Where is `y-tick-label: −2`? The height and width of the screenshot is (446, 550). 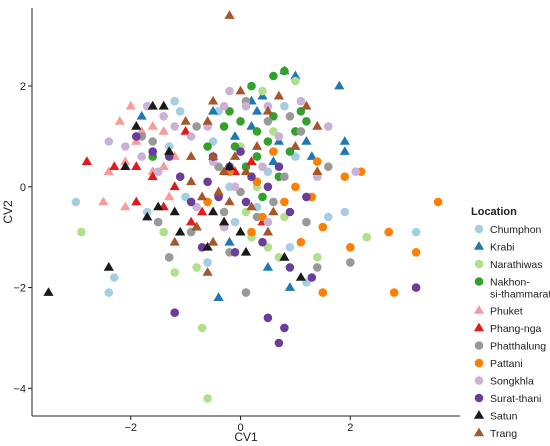 y-tick-label: −2 is located at coordinates (19, 289).